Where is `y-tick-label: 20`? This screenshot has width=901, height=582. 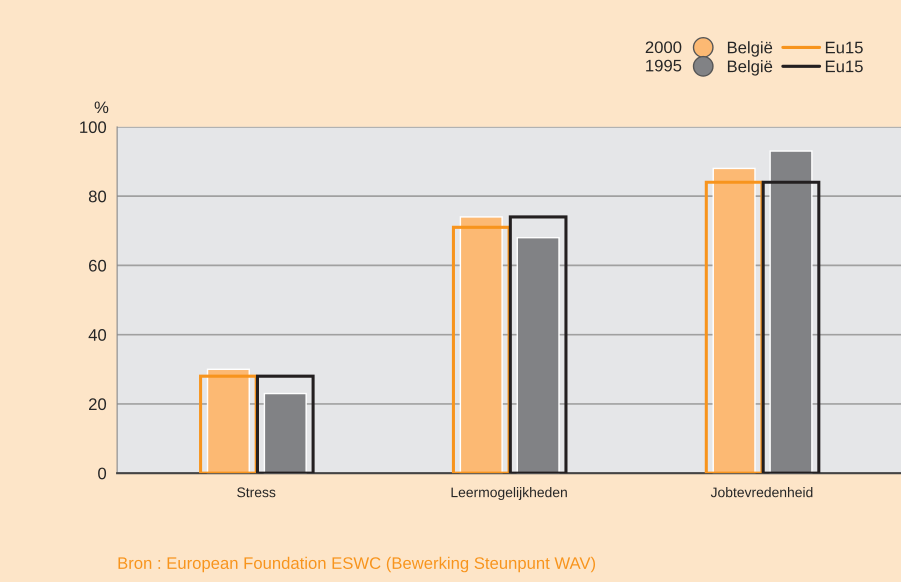 y-tick-label: 20 is located at coordinates (97, 404).